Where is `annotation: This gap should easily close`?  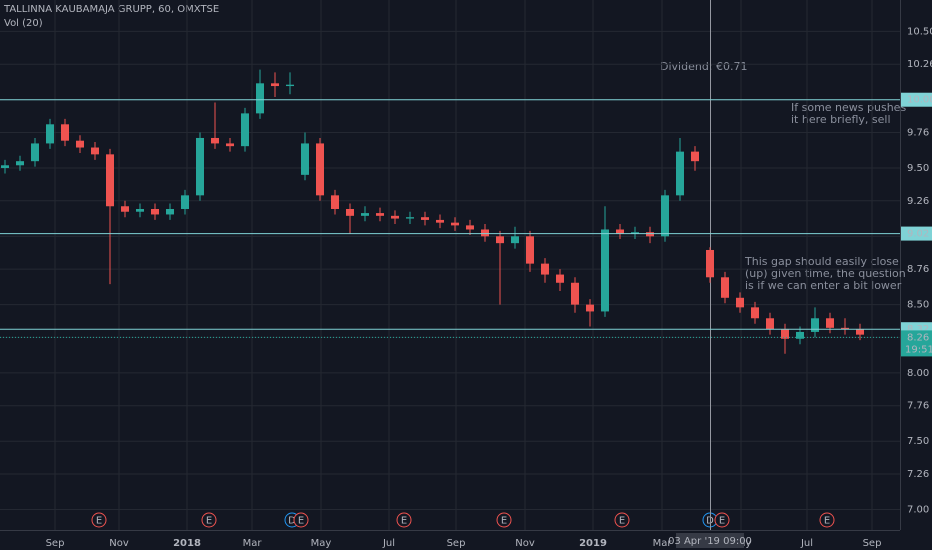
annotation: This gap should easily close is located at coordinates (821, 261).